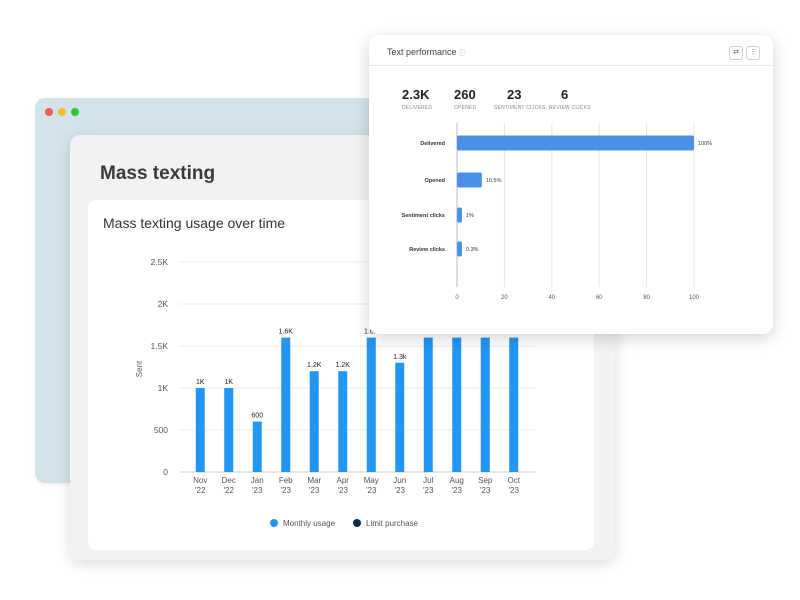 The height and width of the screenshot is (600, 800). I want to click on x-tick-month: Mar, so click(314, 480).